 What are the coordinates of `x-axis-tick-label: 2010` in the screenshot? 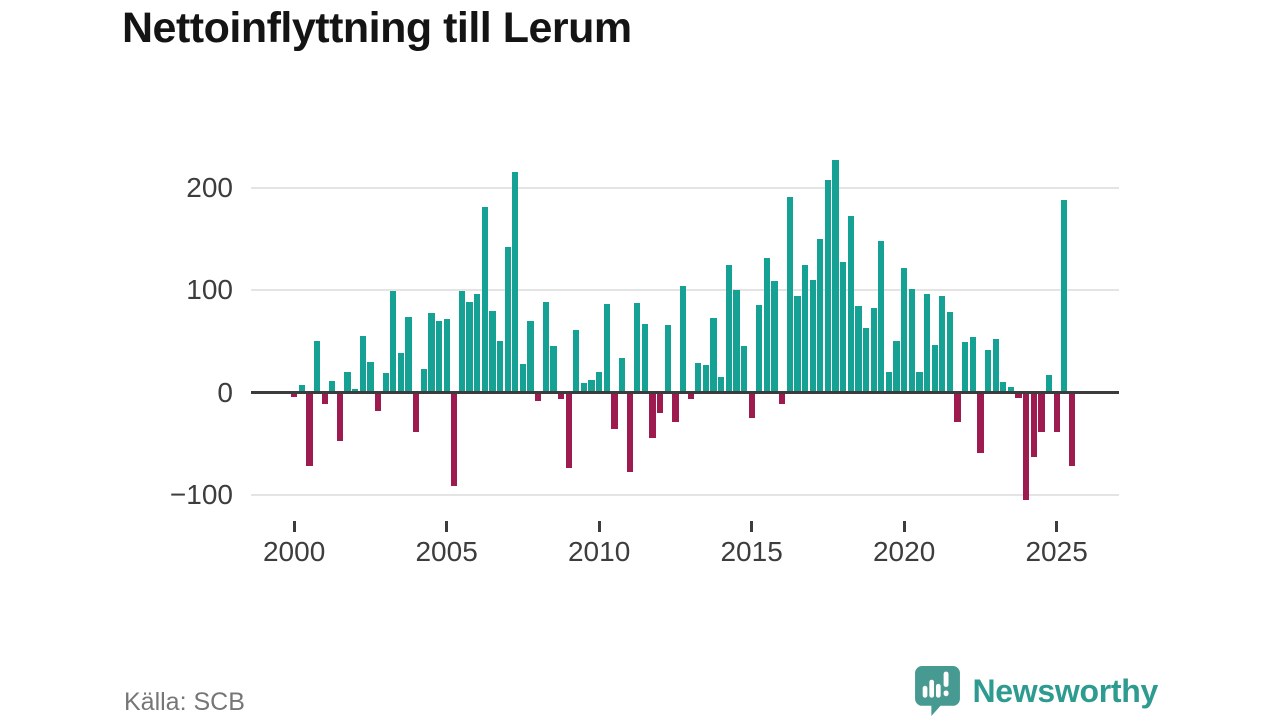 It's located at (599, 551).